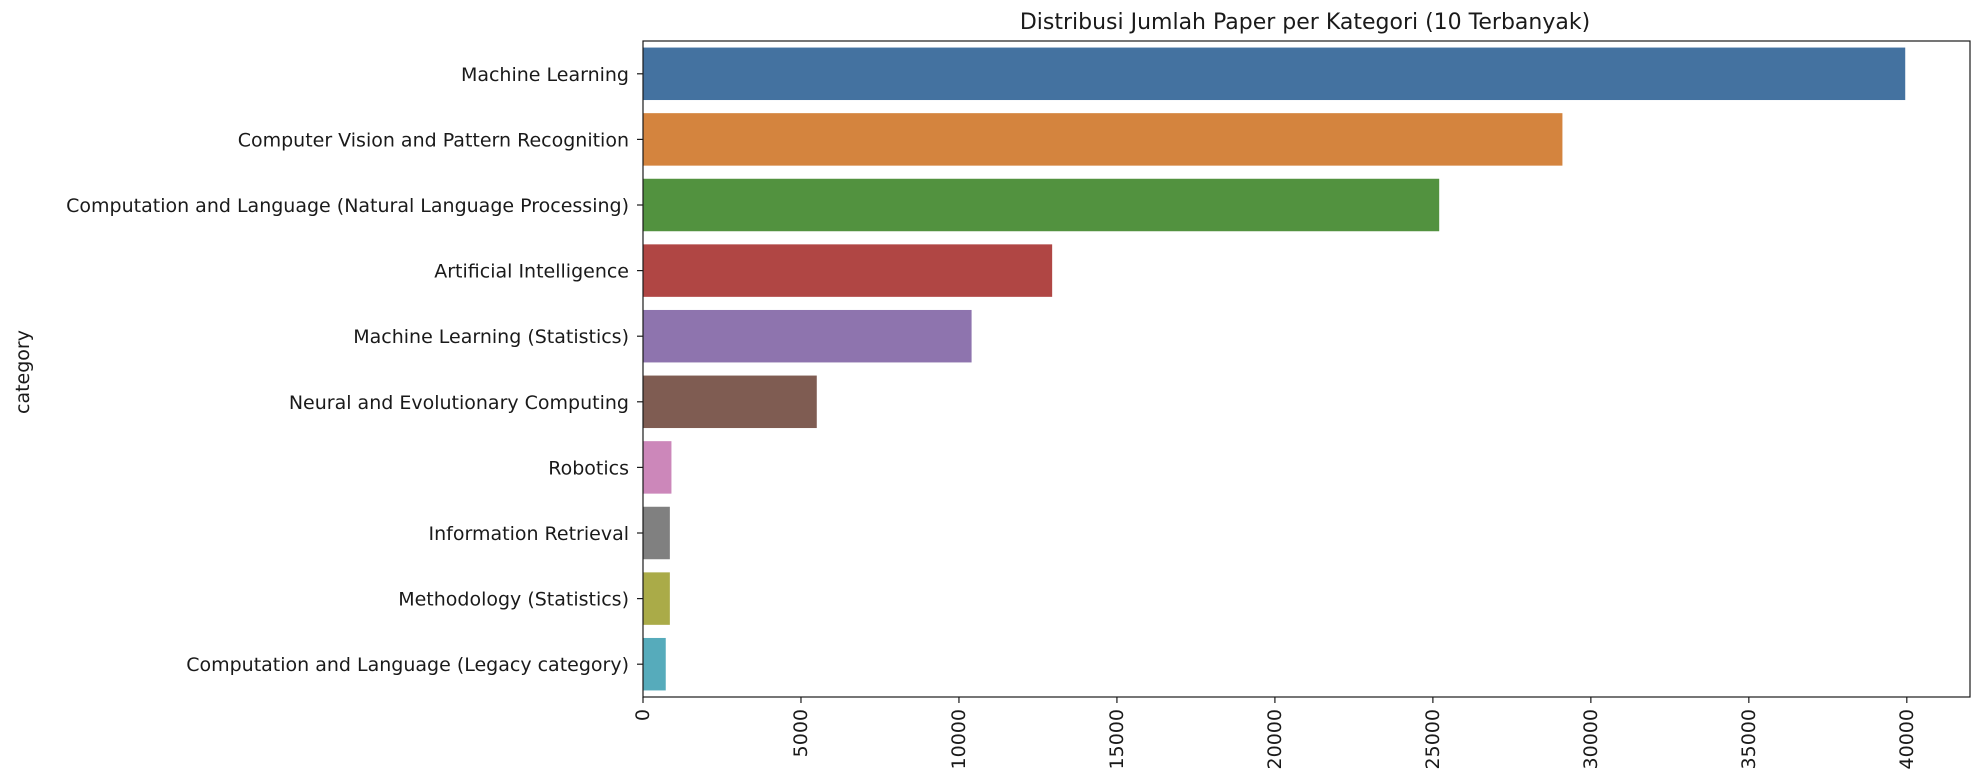  I want to click on x-tick-label: 0, so click(643, 715).